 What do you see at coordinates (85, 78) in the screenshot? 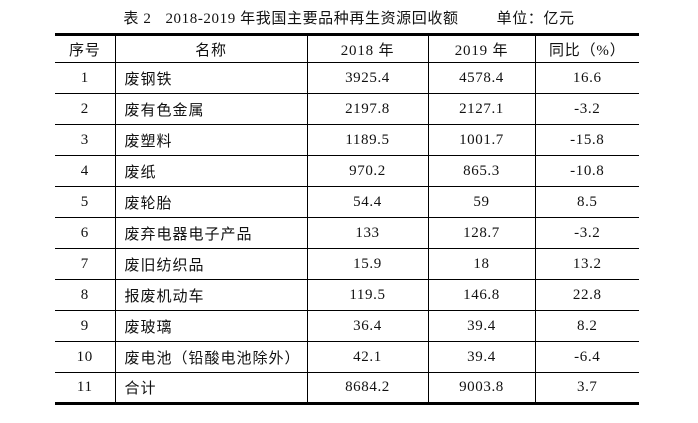
I see `row-index-cell: 1` at bounding box center [85, 78].